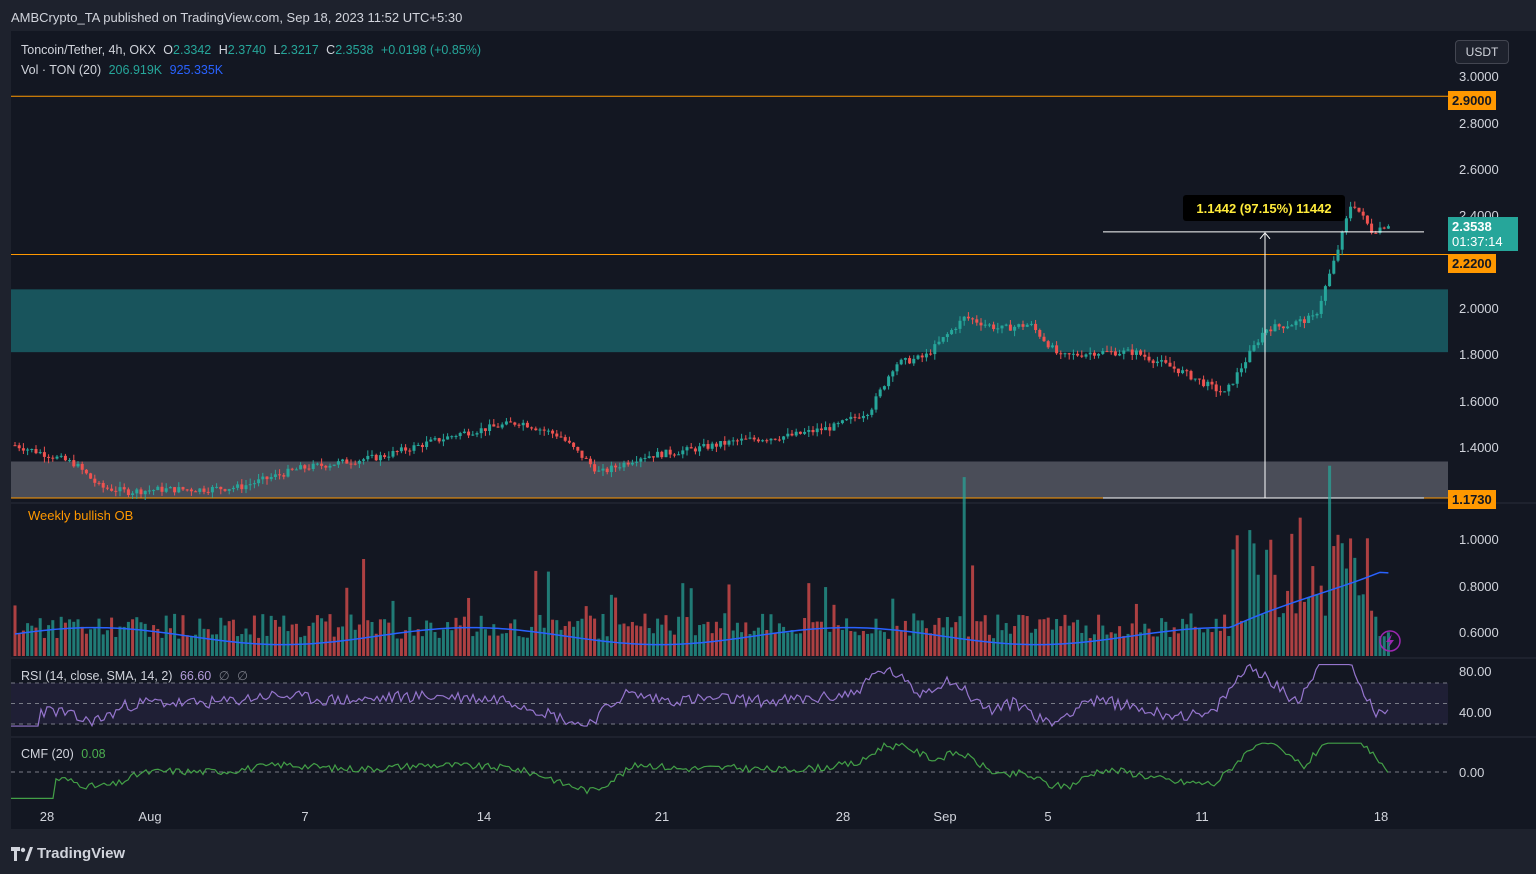 Image resolution: width=1536 pixels, height=874 pixels. What do you see at coordinates (1479, 308) in the screenshot?
I see `price-tick: 2.0000` at bounding box center [1479, 308].